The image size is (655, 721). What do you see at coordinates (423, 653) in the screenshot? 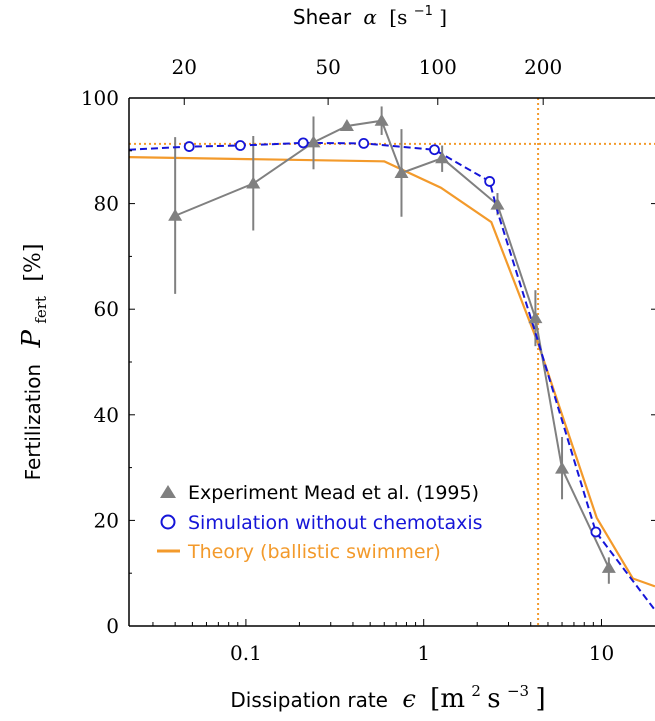
I see `x-tick-label: 1` at bounding box center [423, 653].